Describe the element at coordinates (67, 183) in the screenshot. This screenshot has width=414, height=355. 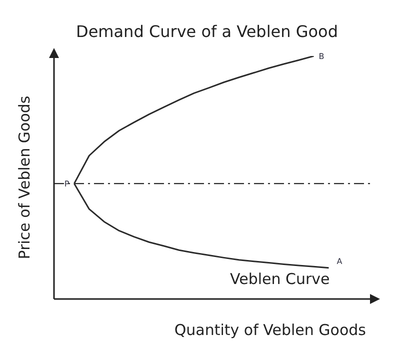
I see `annotation: P` at that location.